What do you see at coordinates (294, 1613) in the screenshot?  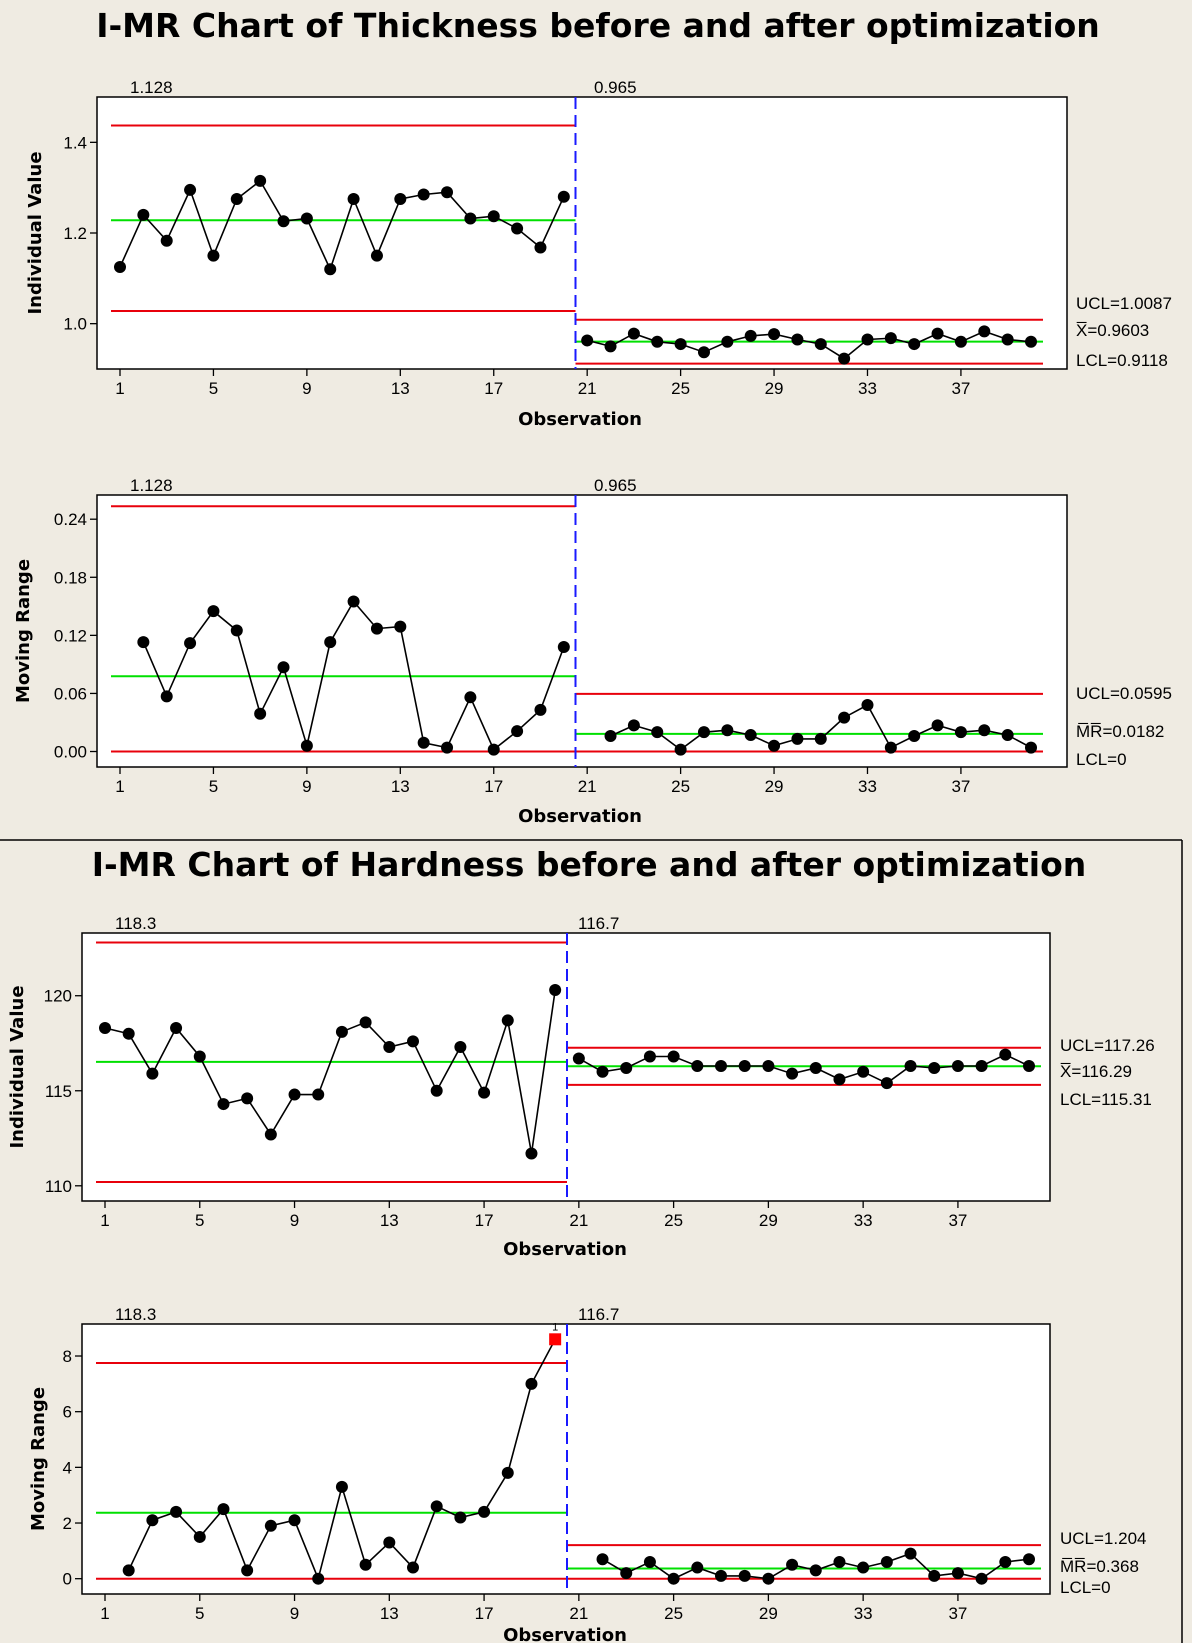 I see `hardness-mr-xtick-label: 9` at bounding box center [294, 1613].